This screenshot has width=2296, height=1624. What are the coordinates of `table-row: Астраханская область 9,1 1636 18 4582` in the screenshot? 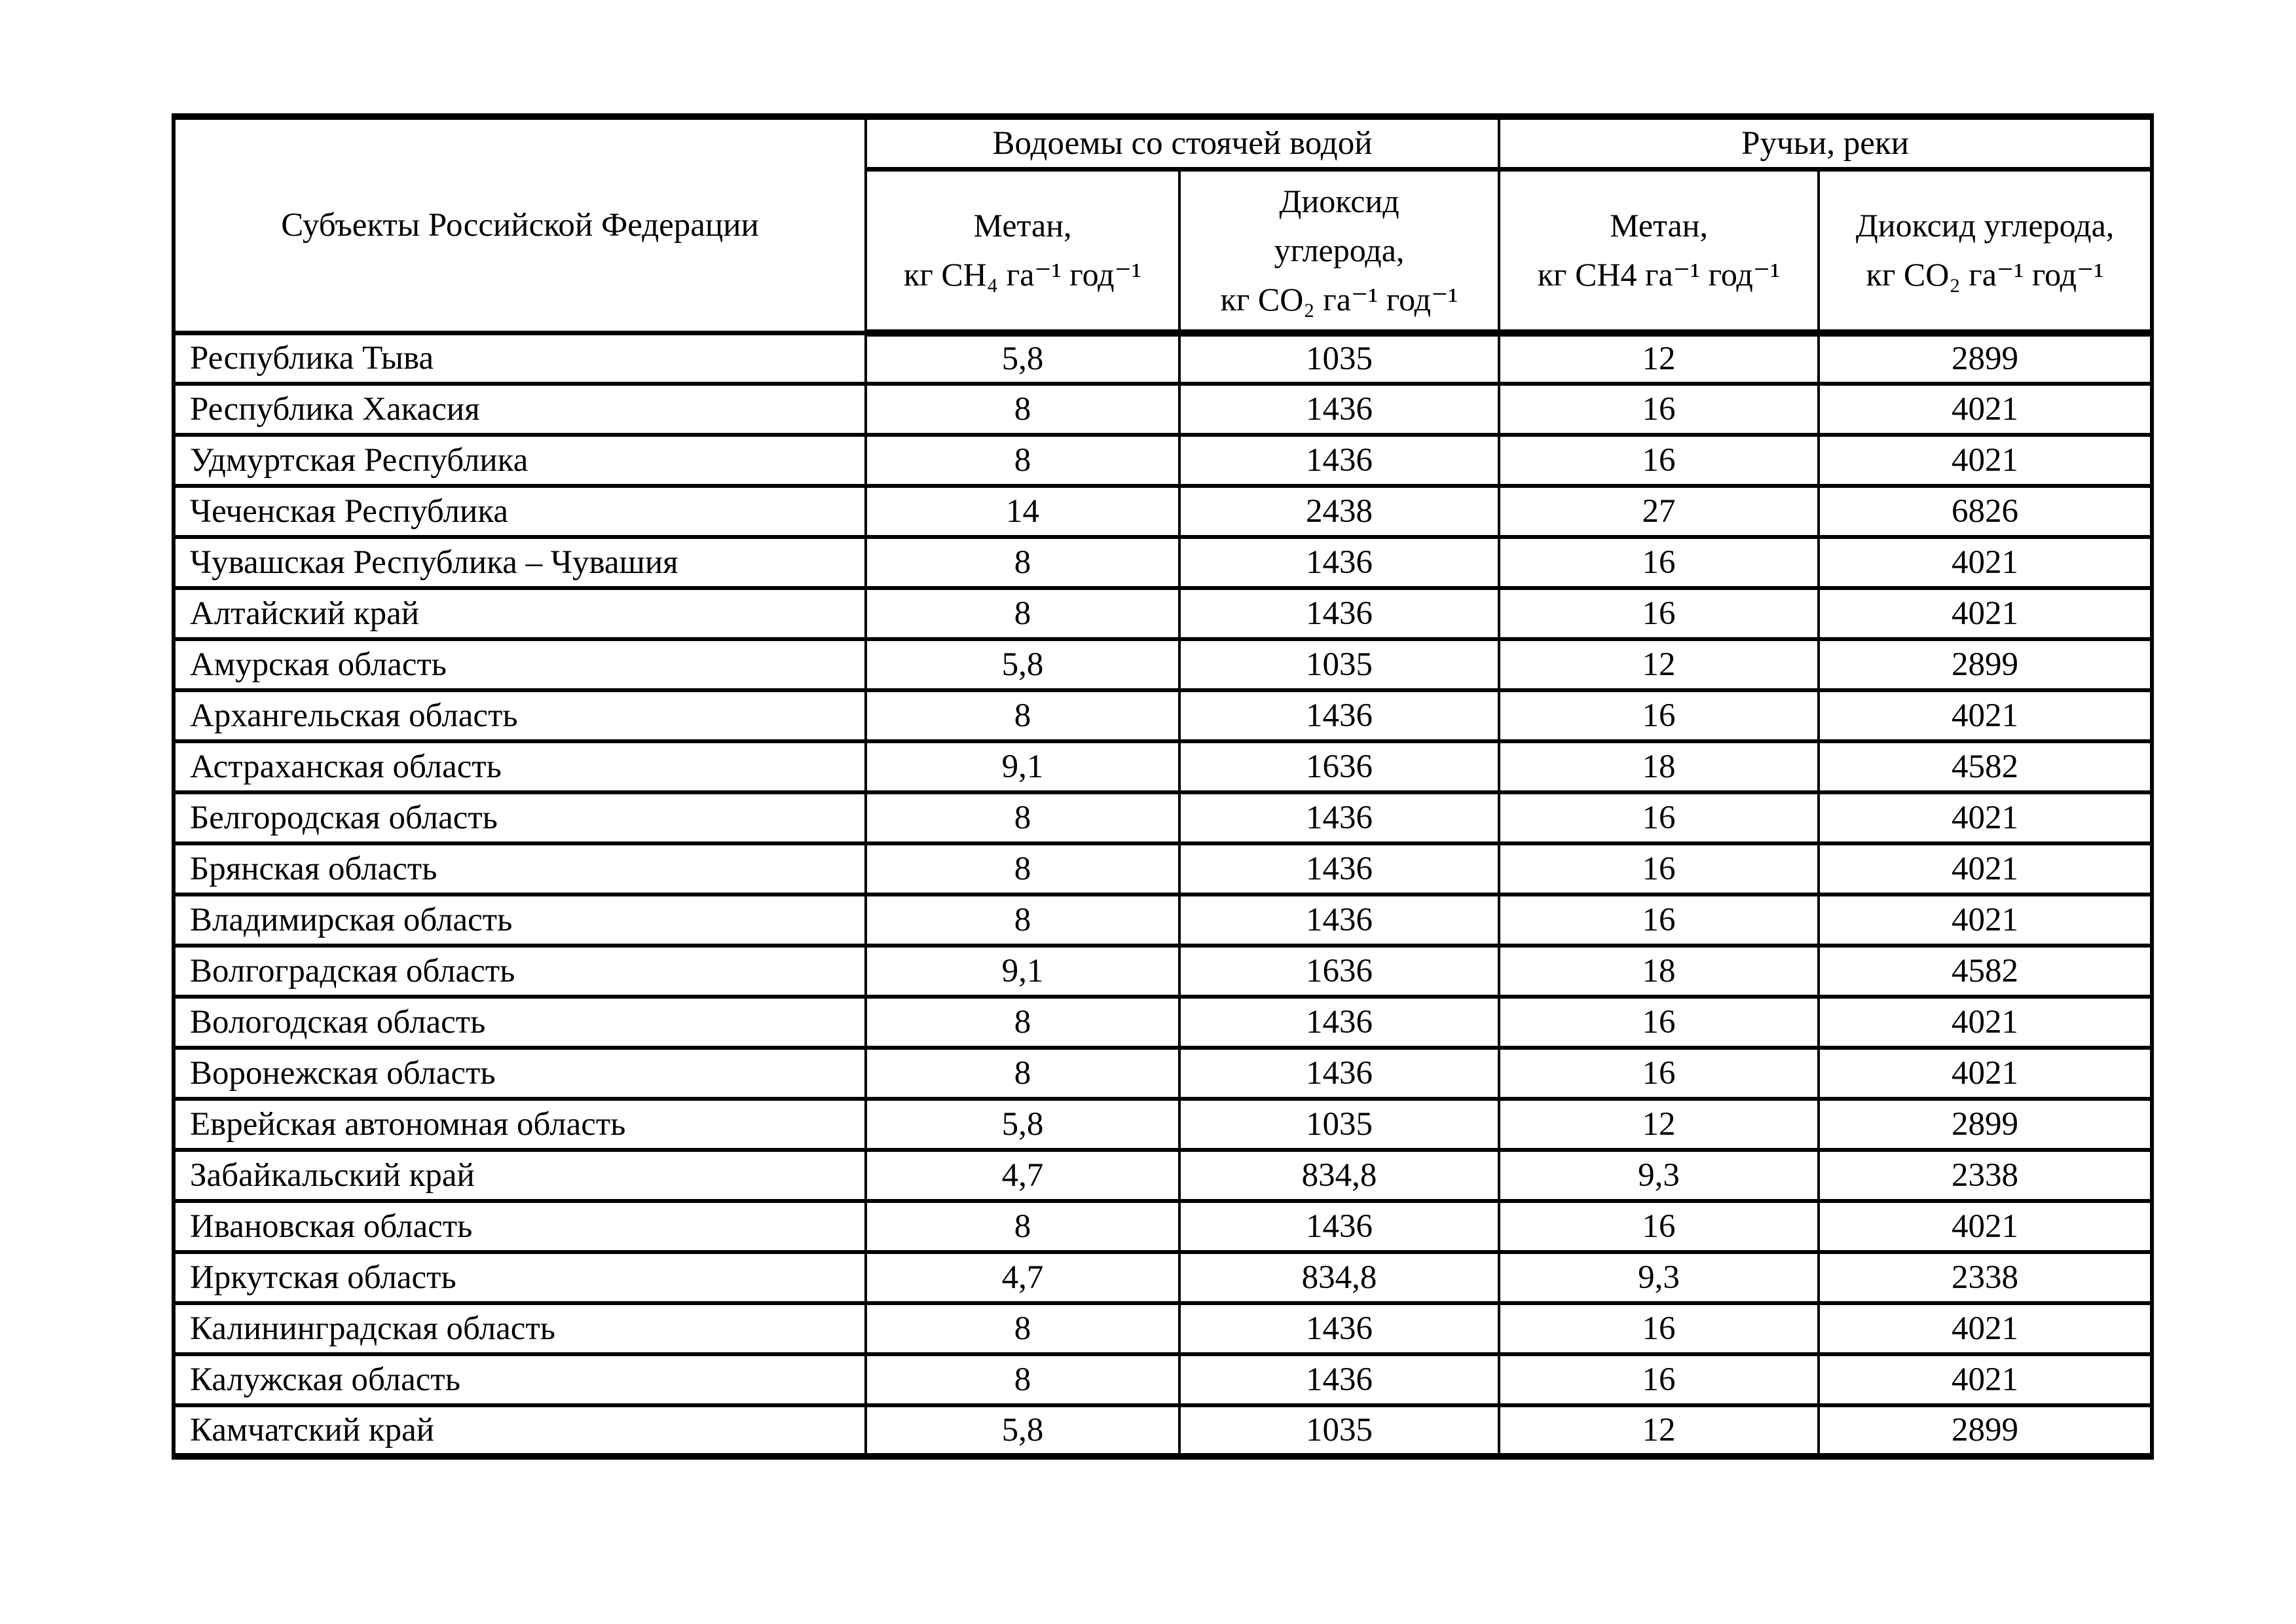 It's located at (1163, 766).